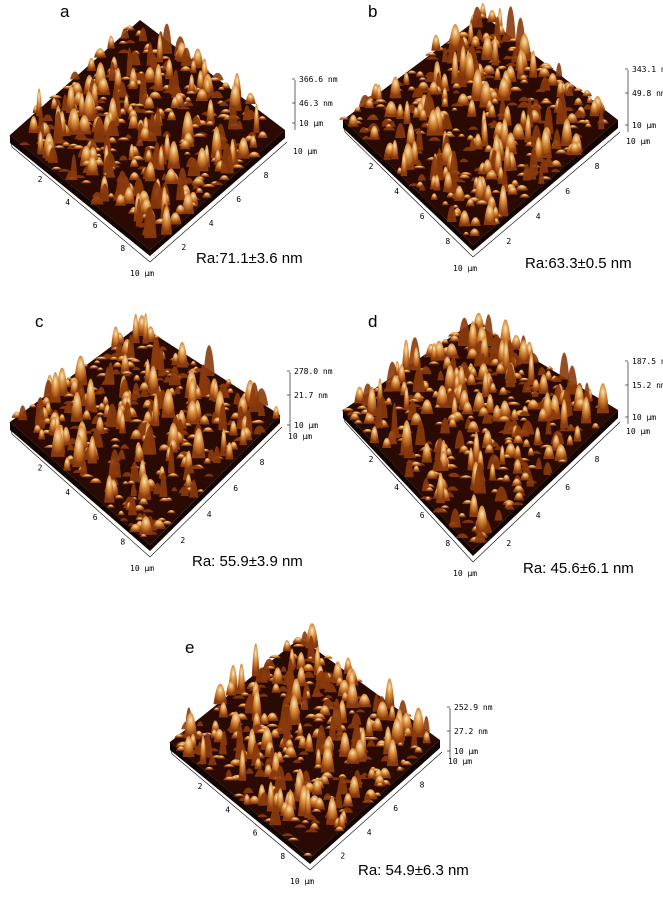 The image size is (663, 920). Describe the element at coordinates (578, 568) in the screenshot. I see `roughness-label: Ra: 45.6±6.1 nm` at that location.